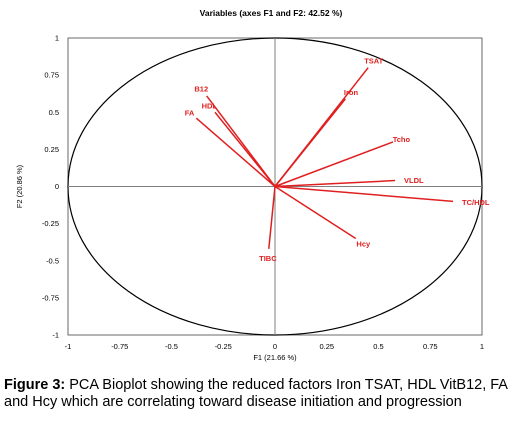 The width and height of the screenshot is (513, 437). I want to click on y-tick-labels: 1 0.75 0.5 0.25 0 -0.25 -0.5 -0.75 -1, so click(50, 187).